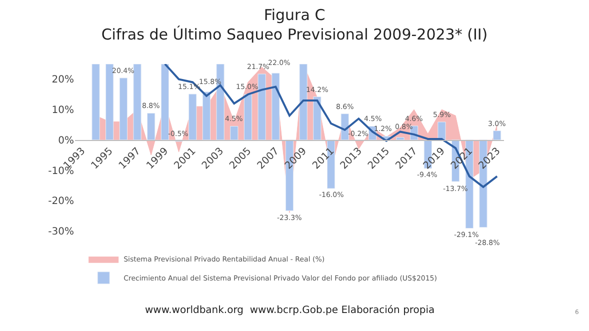  What do you see at coordinates (61, 202) in the screenshot?
I see `y-tick-label: -20%` at bounding box center [61, 202].